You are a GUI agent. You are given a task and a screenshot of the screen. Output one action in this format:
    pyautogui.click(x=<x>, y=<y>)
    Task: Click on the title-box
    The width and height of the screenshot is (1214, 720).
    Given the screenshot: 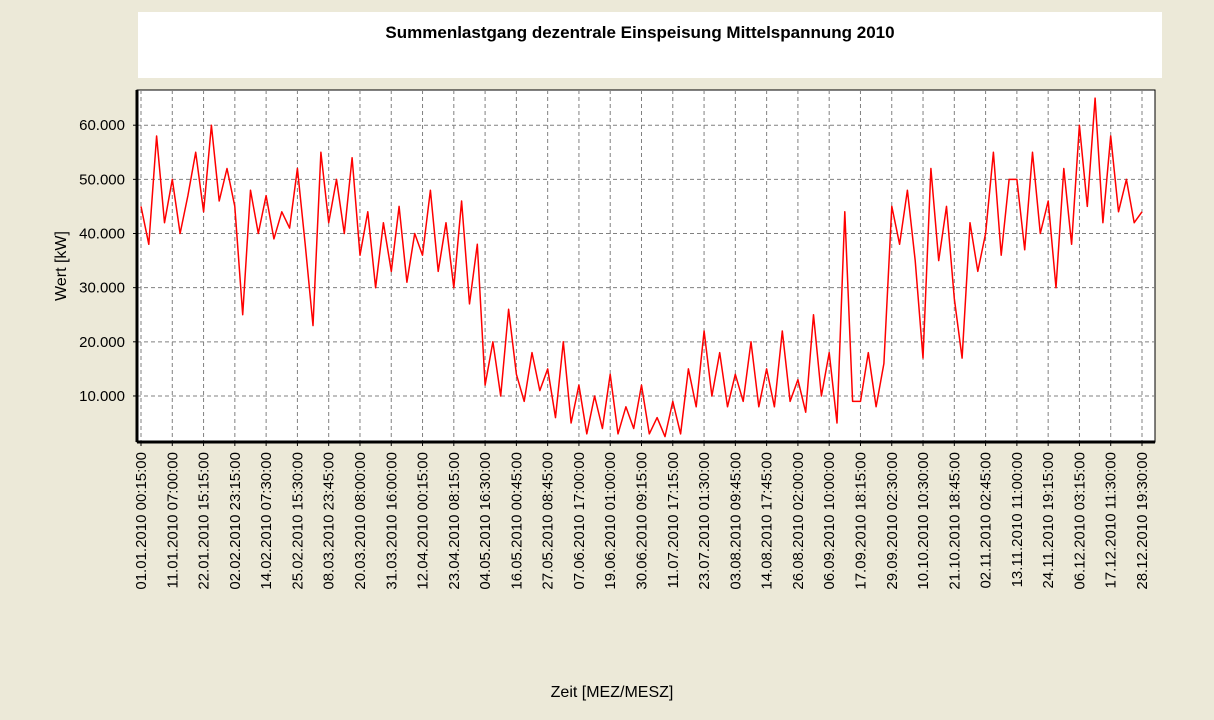 What is the action you would take?
    pyautogui.click(x=650, y=45)
    